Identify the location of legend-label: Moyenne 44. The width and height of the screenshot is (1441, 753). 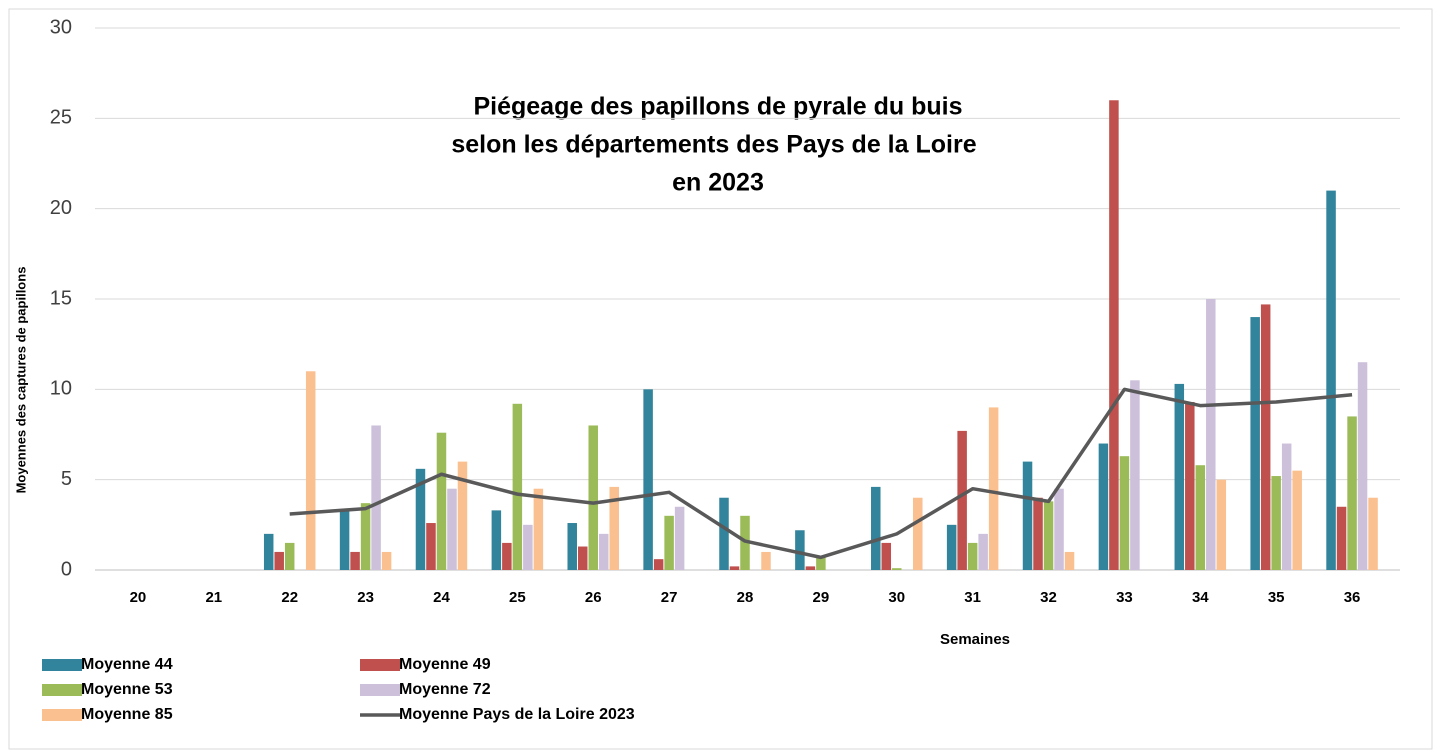
(127, 664).